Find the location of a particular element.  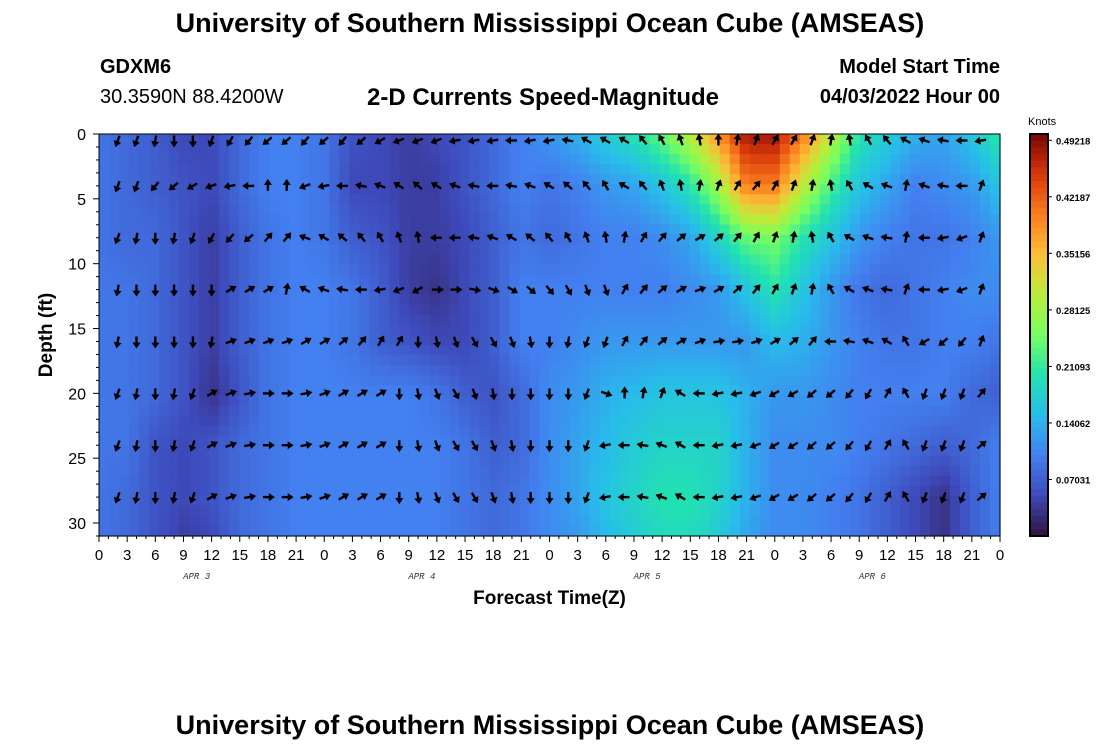

colorbar-tick-label: 0.42187 is located at coordinates (1073, 198).